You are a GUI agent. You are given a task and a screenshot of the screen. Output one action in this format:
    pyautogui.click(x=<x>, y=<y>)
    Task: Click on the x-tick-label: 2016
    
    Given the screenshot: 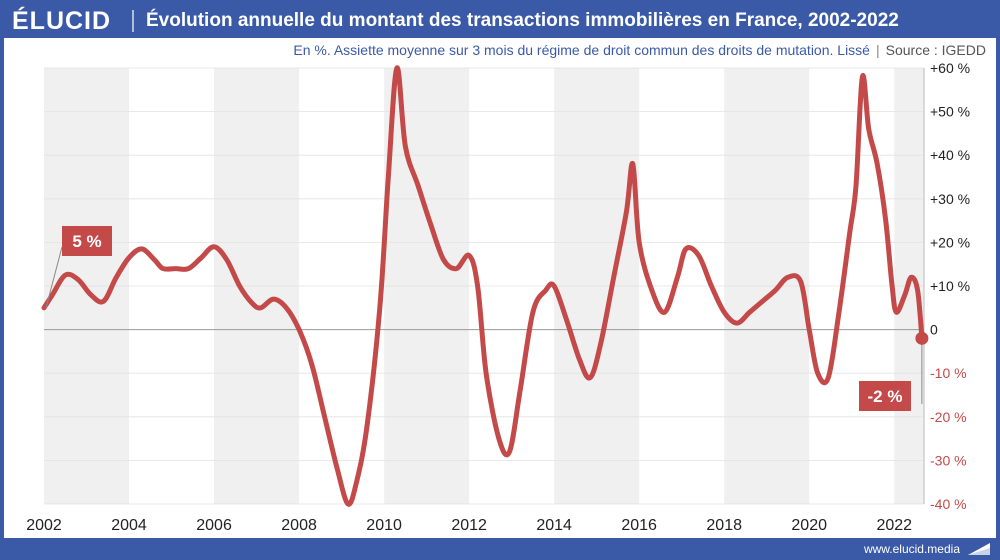 What is the action you would take?
    pyautogui.click(x=639, y=525)
    